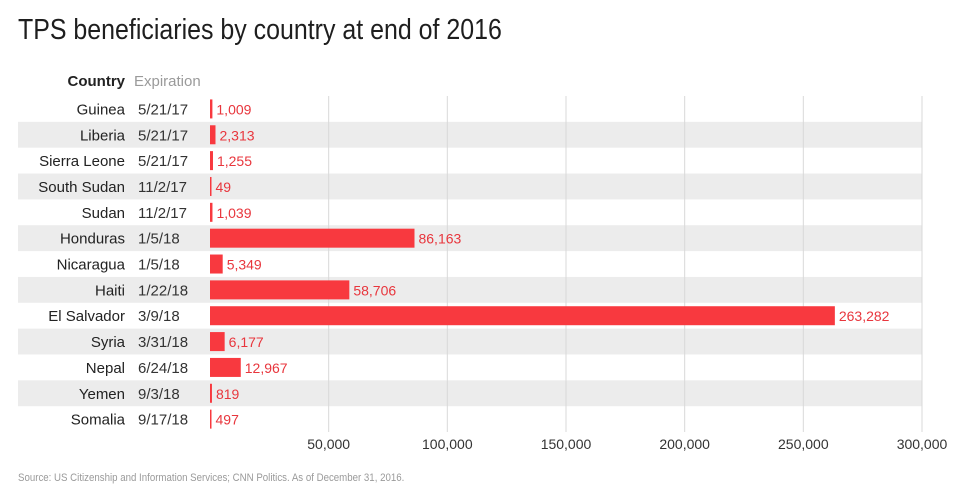 This screenshot has height=494, width=980. I want to click on column-headers: Country Expiration, so click(134, 81).